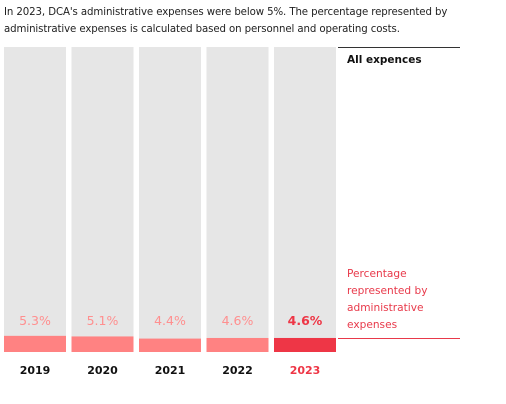  What do you see at coordinates (238, 320) in the screenshot?
I see `value-label-2022: 4.6%` at bounding box center [238, 320].